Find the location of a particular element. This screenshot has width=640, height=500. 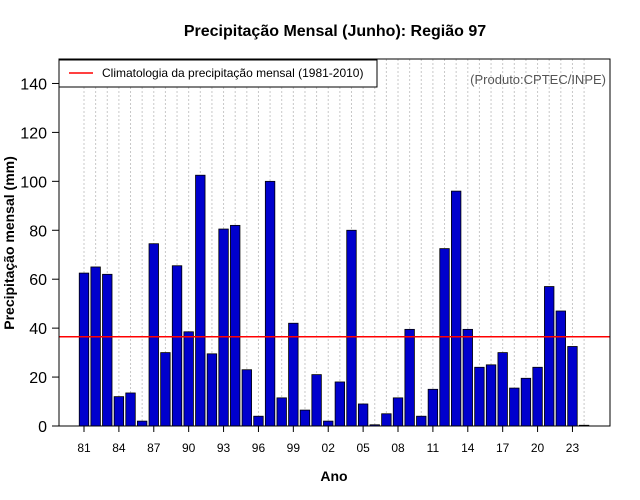

x-tick-label: 02 is located at coordinates (329, 448).